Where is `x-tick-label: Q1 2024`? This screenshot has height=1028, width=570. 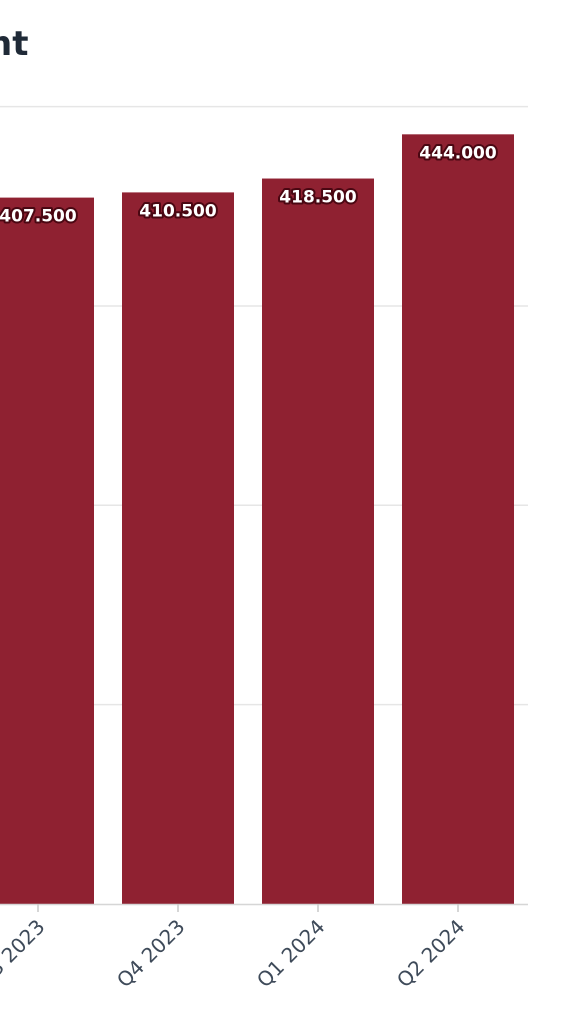 x-tick-label: Q1 2024 is located at coordinates (291, 954).